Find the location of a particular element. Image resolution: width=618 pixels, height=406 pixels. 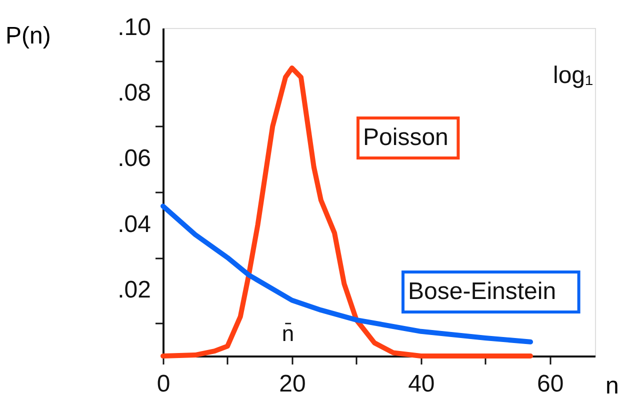

x-tick-label: 20 is located at coordinates (292, 384).